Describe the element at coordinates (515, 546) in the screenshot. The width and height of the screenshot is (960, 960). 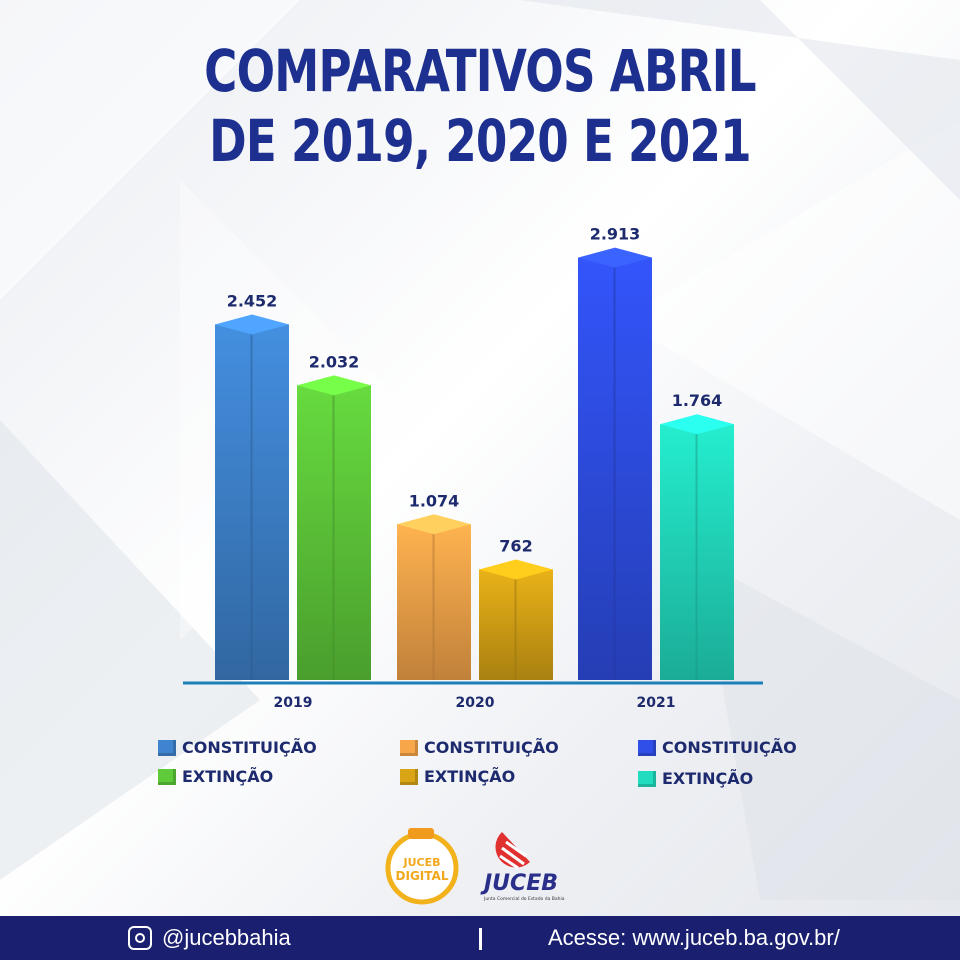
I see `data-label: 762` at that location.